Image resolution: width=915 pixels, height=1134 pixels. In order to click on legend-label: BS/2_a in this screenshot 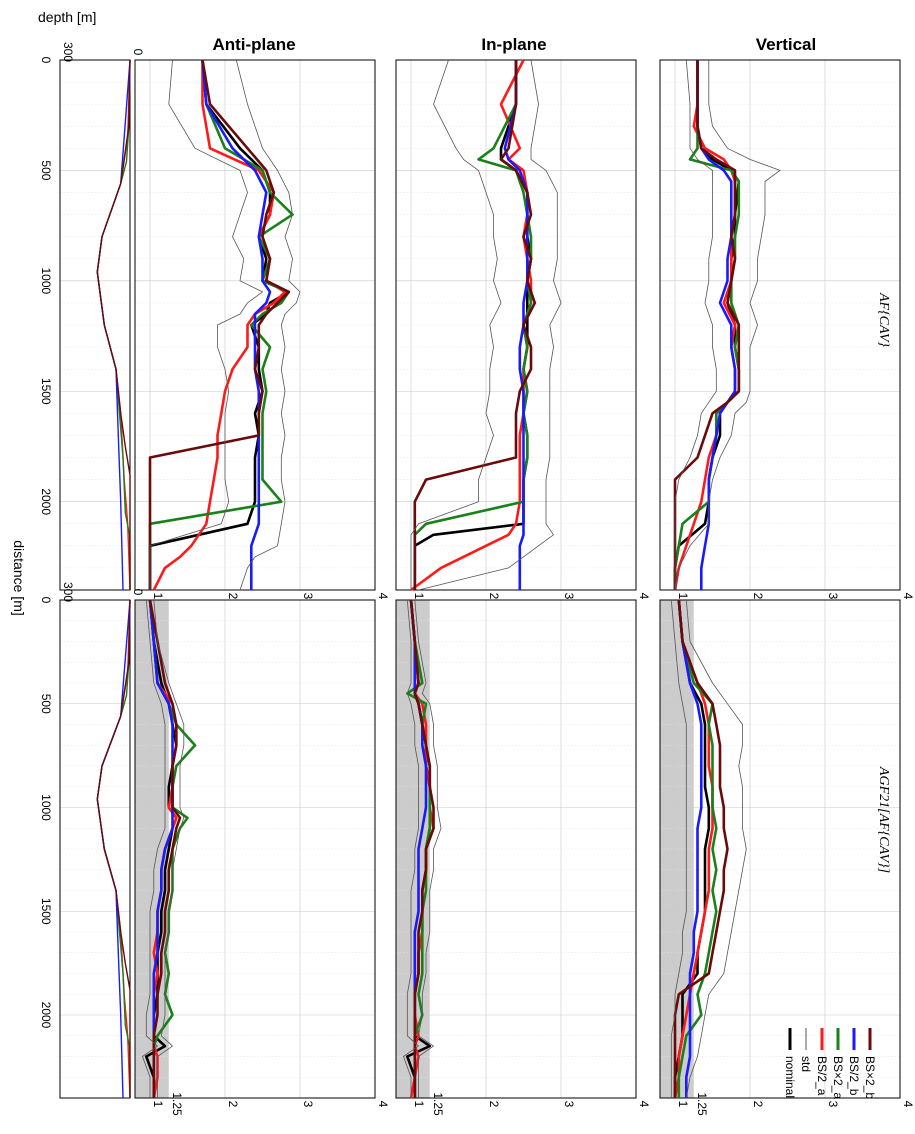, I will do `click(822, 1076)`.